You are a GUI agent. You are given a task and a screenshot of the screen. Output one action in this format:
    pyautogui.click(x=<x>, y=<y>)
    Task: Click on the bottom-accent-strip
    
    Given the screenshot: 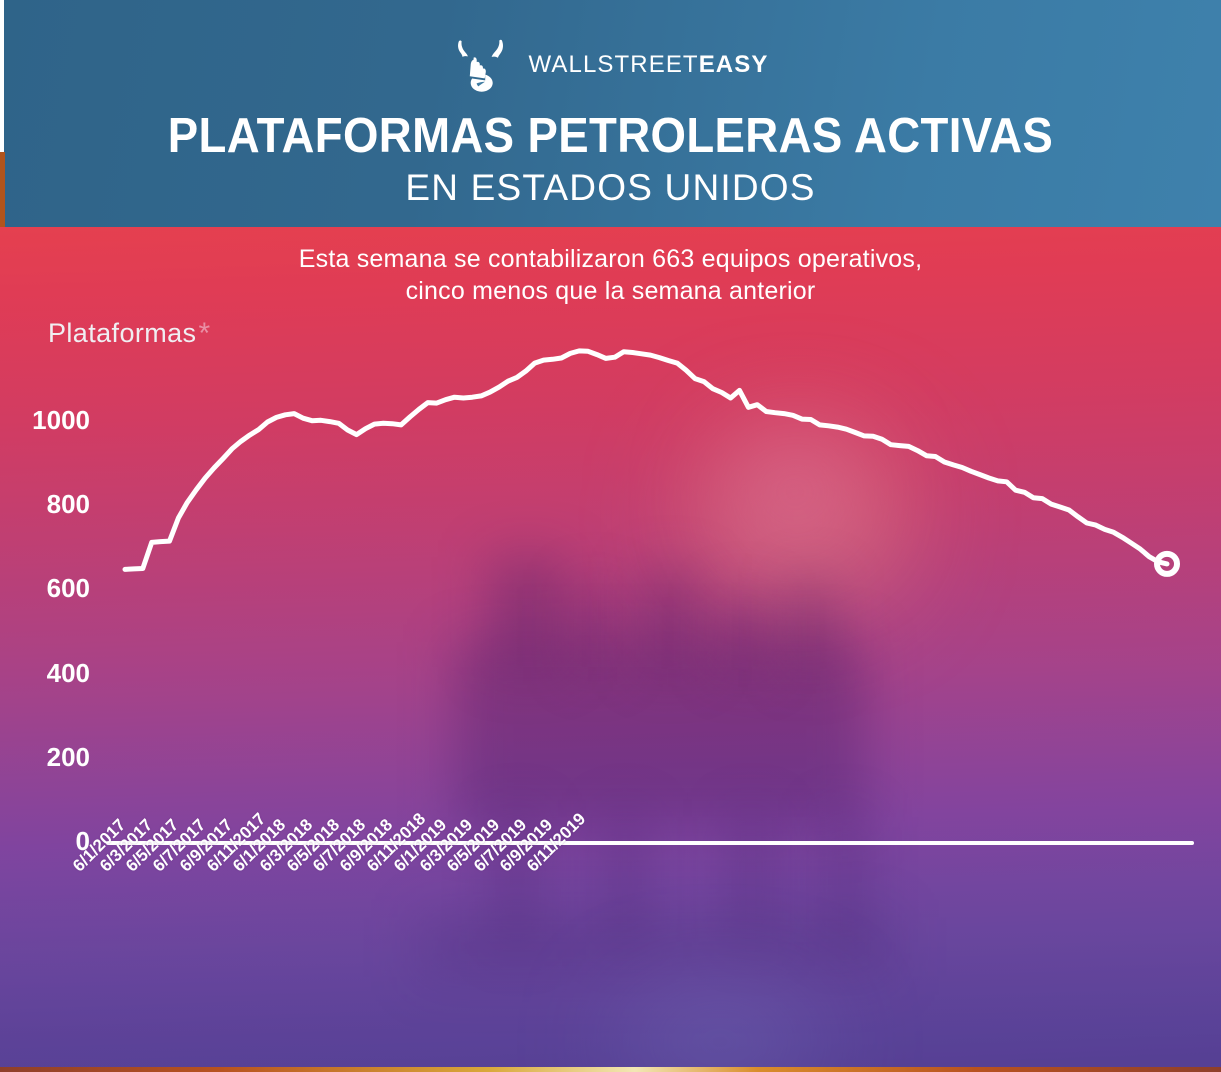 What is the action you would take?
    pyautogui.click(x=610, y=1069)
    